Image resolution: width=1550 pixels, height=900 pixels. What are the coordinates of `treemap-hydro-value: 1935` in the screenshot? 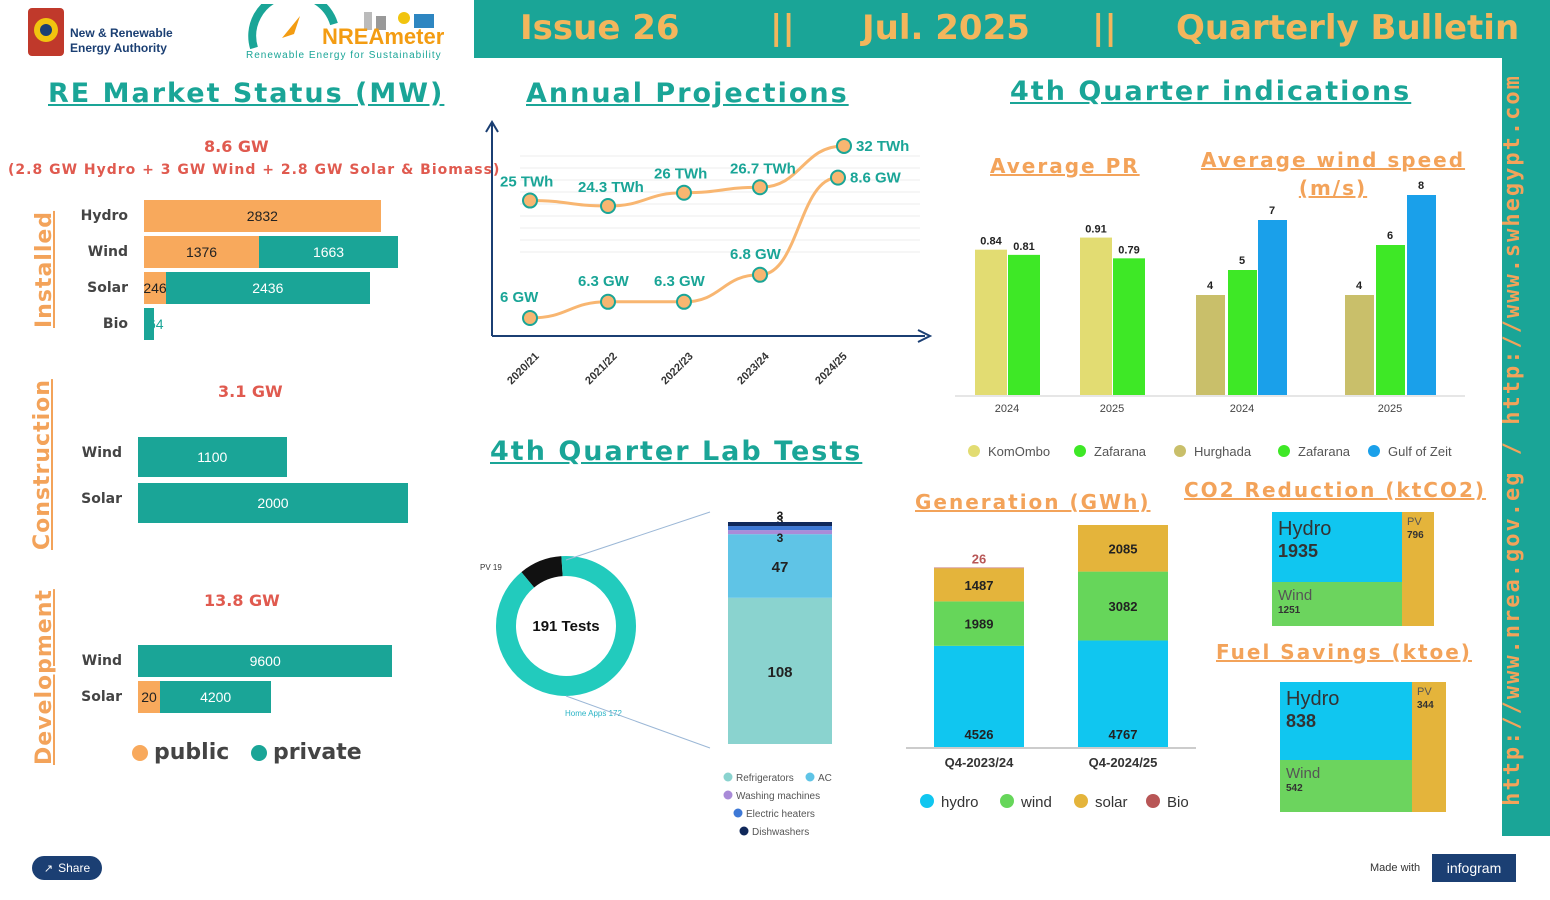 It's located at (1298, 551).